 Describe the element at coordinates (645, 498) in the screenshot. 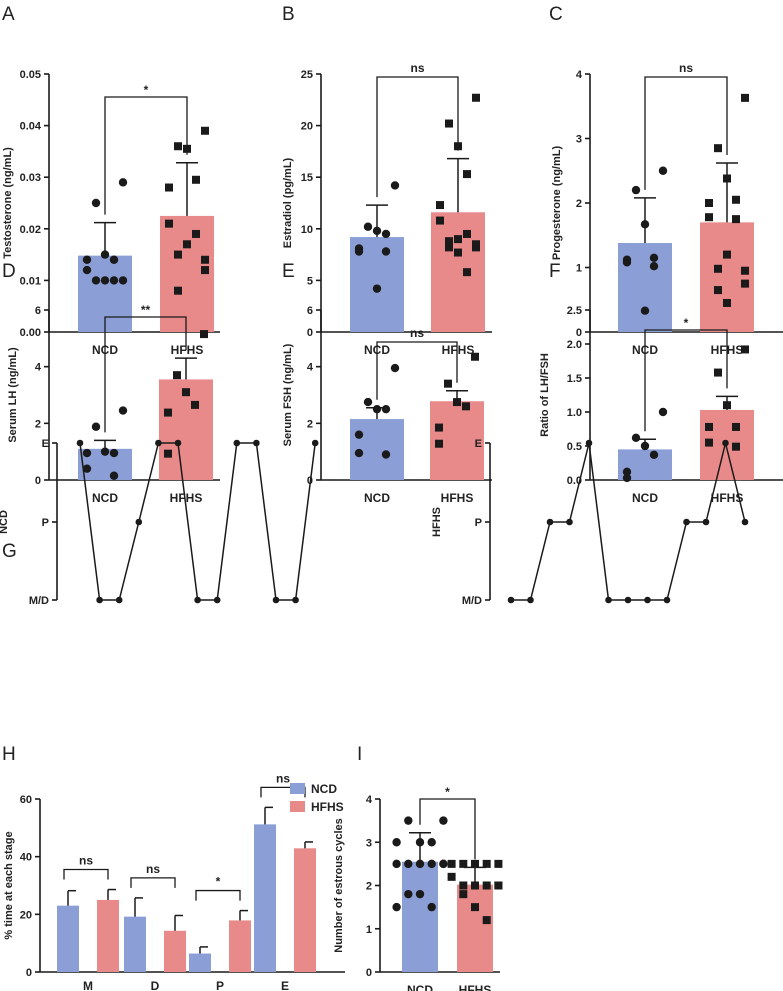

I see `x-tick-label: NCD` at that location.